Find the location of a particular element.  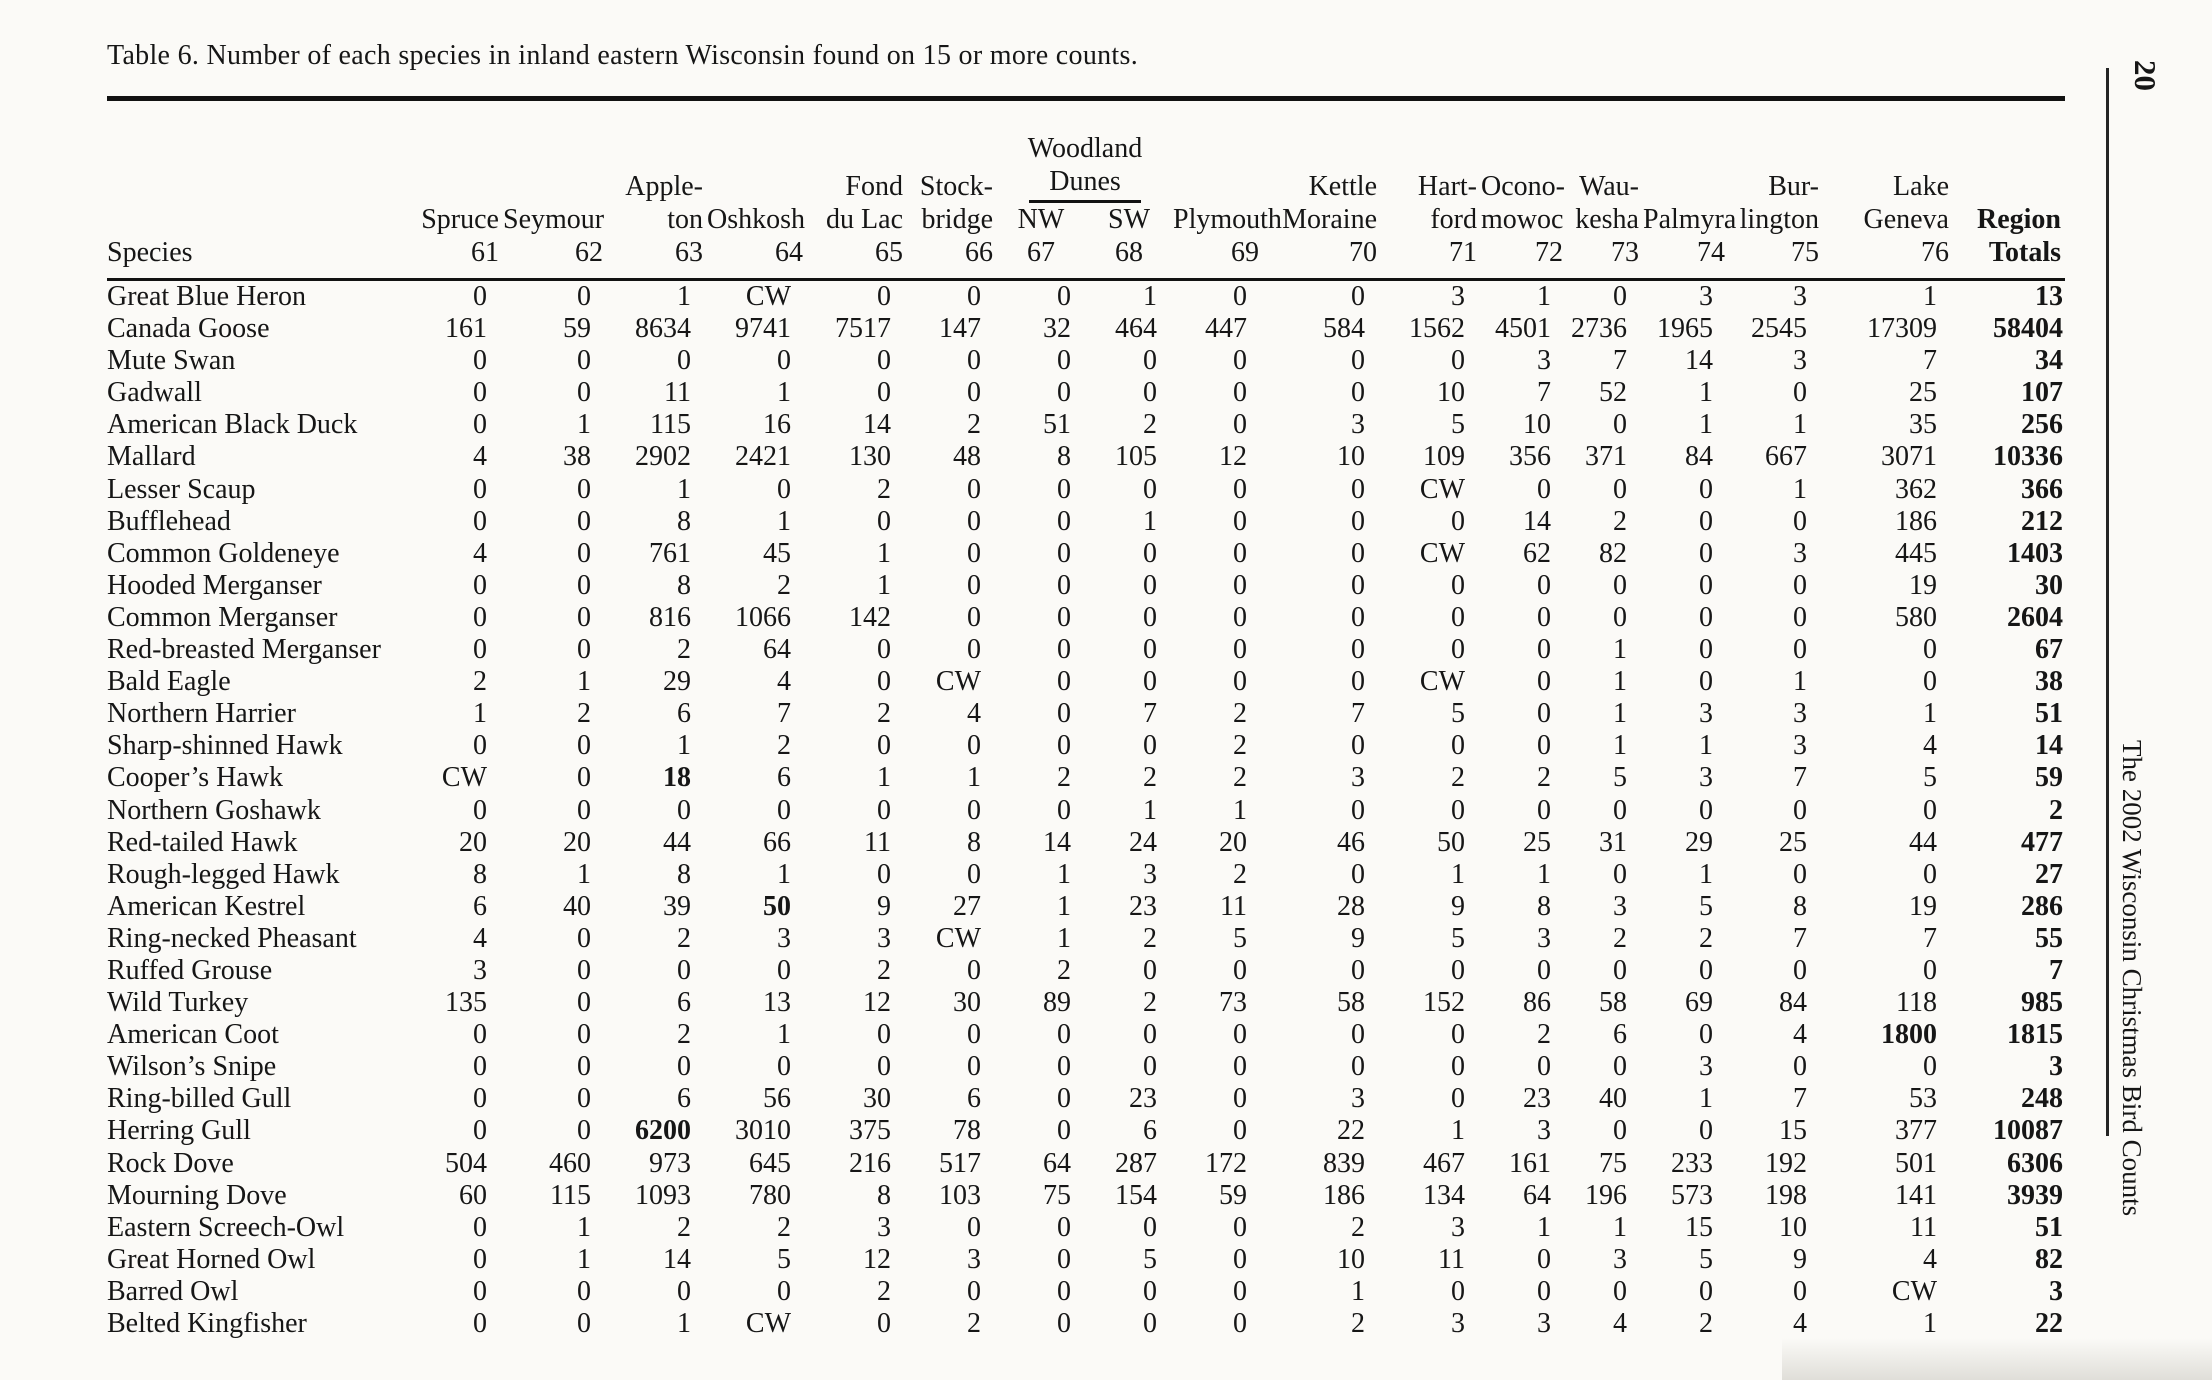

count-cell: 816 is located at coordinates (670, 617).